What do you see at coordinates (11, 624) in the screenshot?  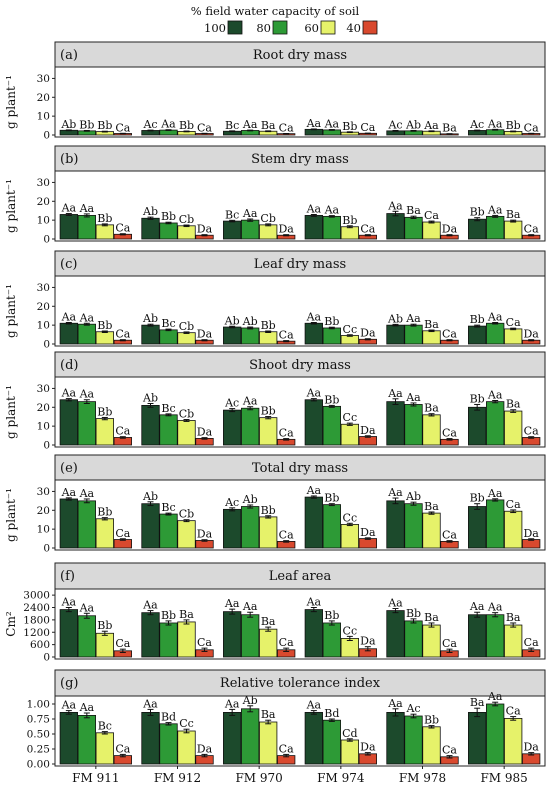 I see `y-axis-label: Cm²` at bounding box center [11, 624].